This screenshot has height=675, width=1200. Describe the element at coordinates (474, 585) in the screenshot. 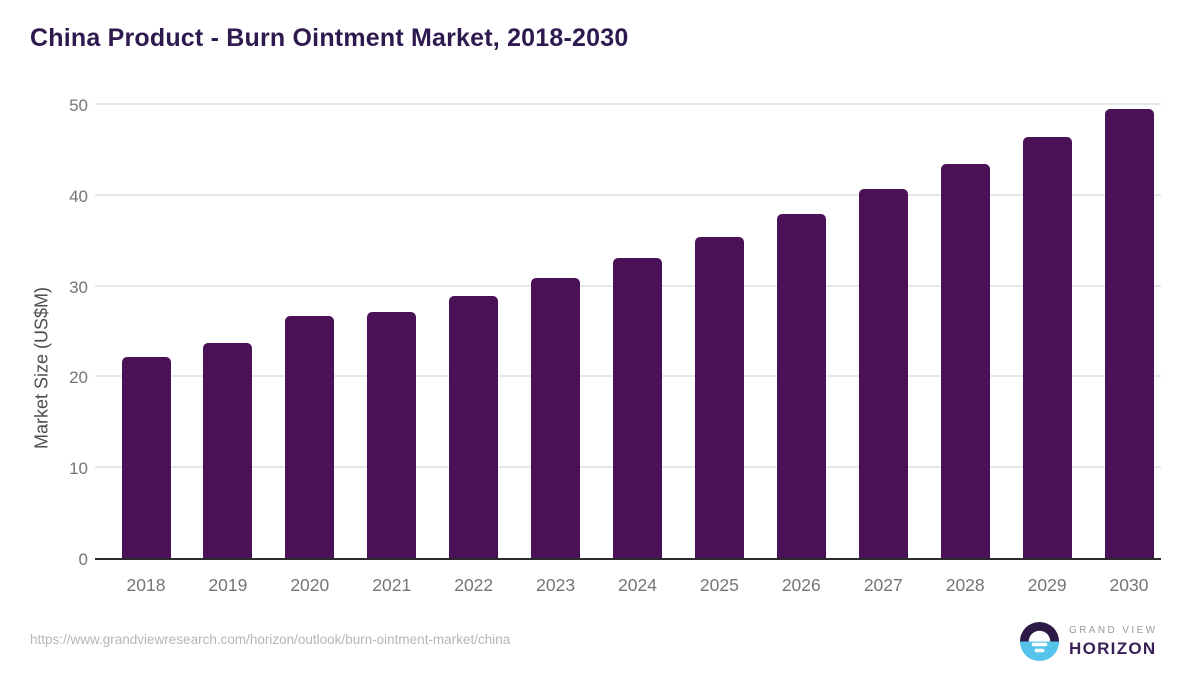

I see `x-tick-2022: 2022` at that location.